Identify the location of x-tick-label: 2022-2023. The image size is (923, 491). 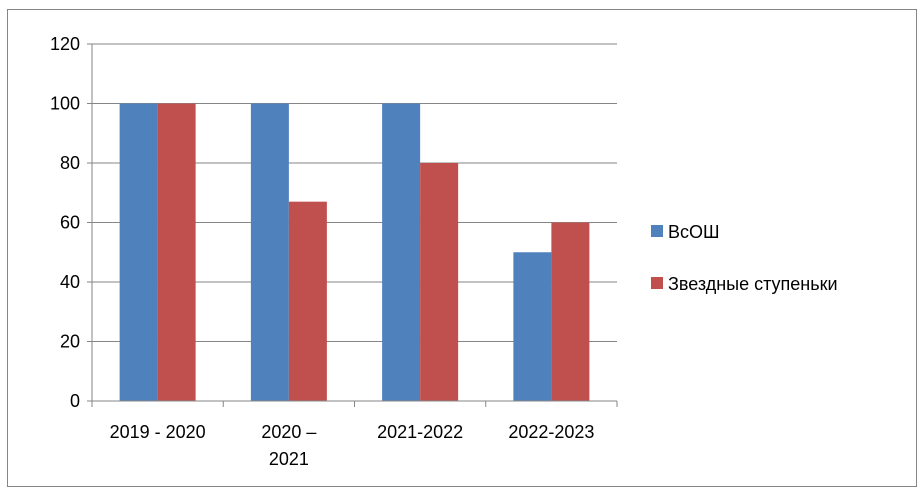
(551, 432).